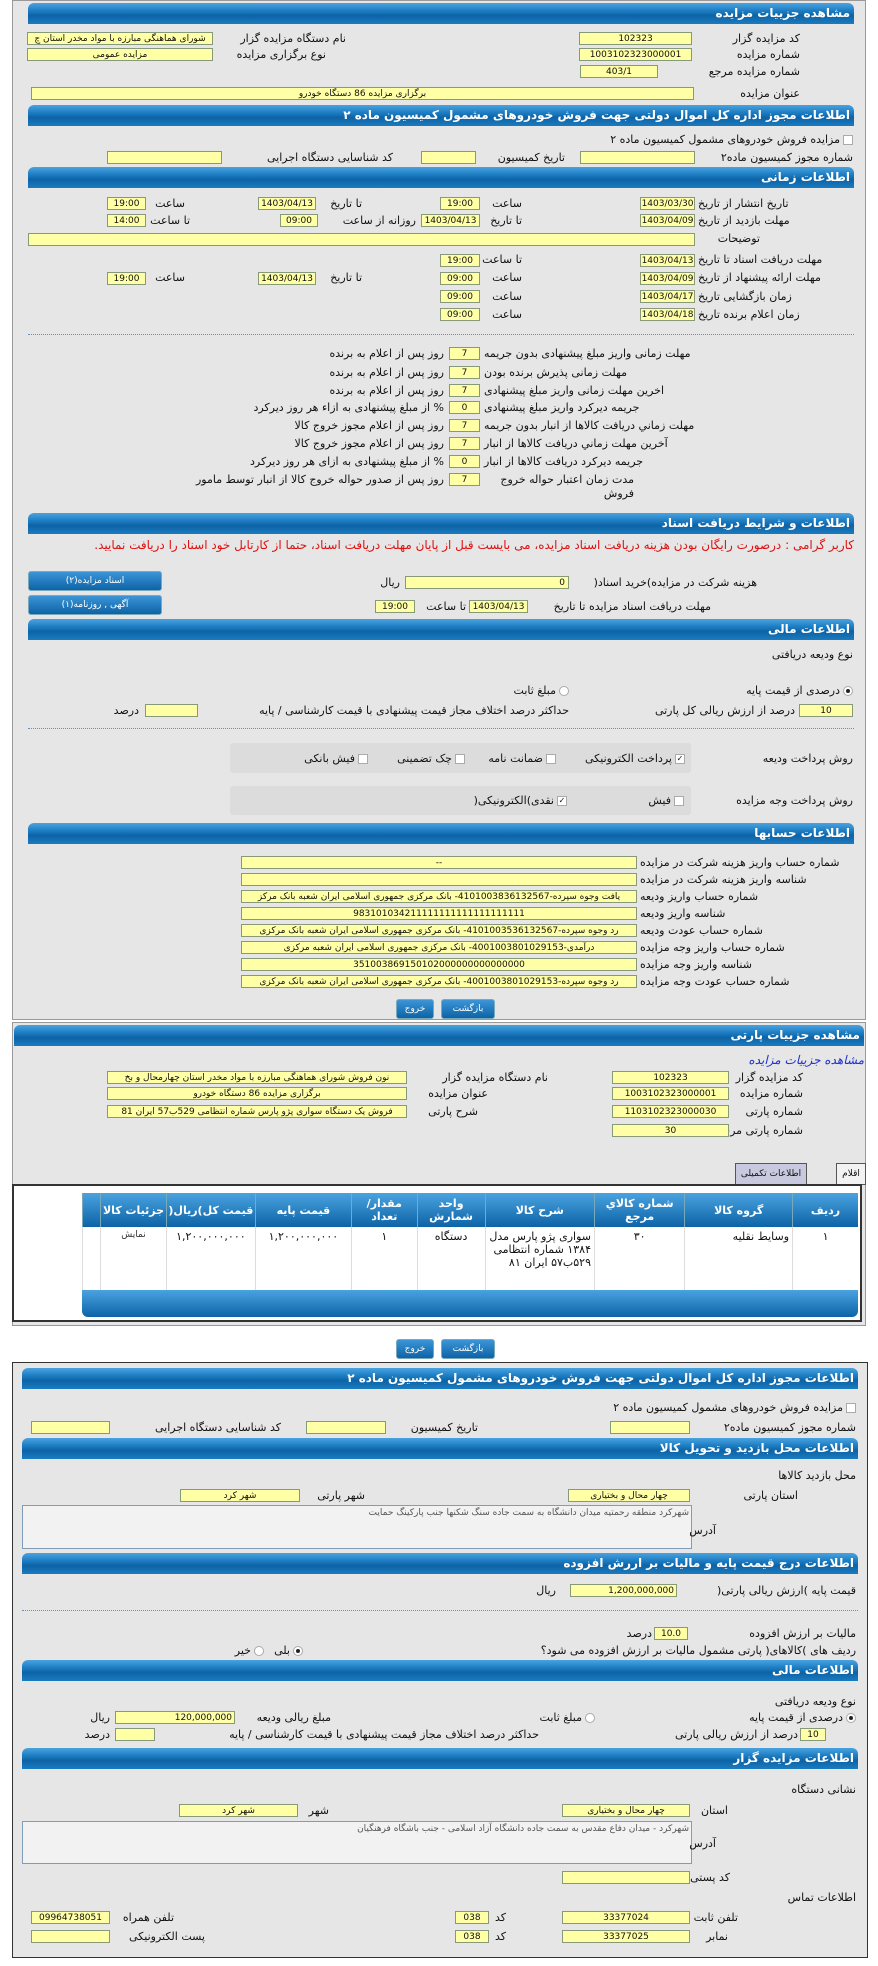 The image size is (878, 1966). What do you see at coordinates (738, 1210) in the screenshot?
I see `column-header: گروه کالا` at bounding box center [738, 1210].